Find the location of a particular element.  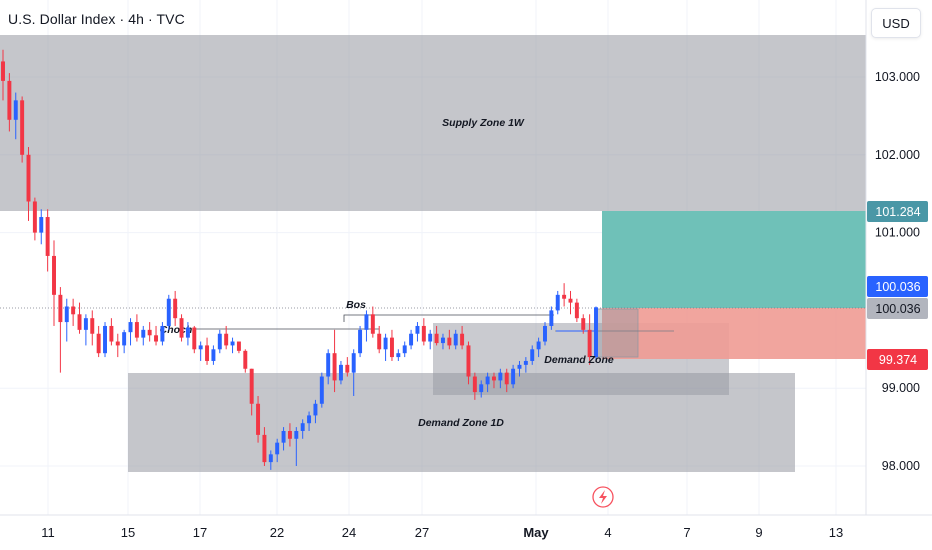

flash-icon is located at coordinates (603, 497).